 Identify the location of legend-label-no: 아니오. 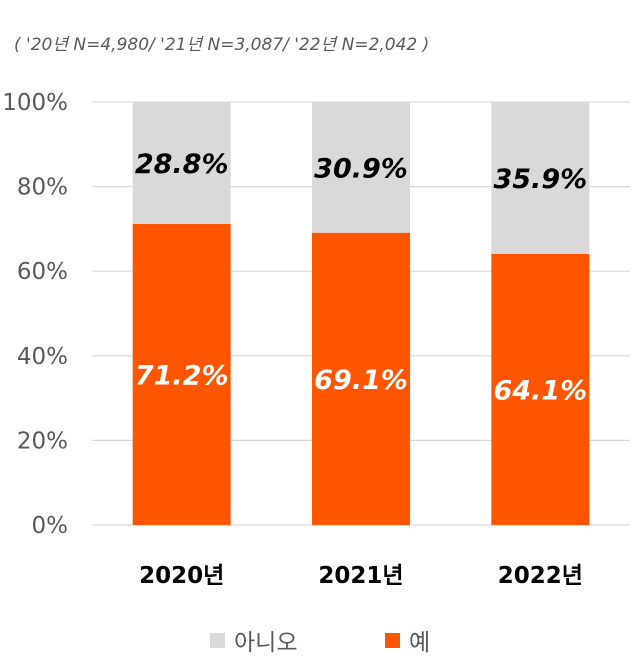
(266, 643).